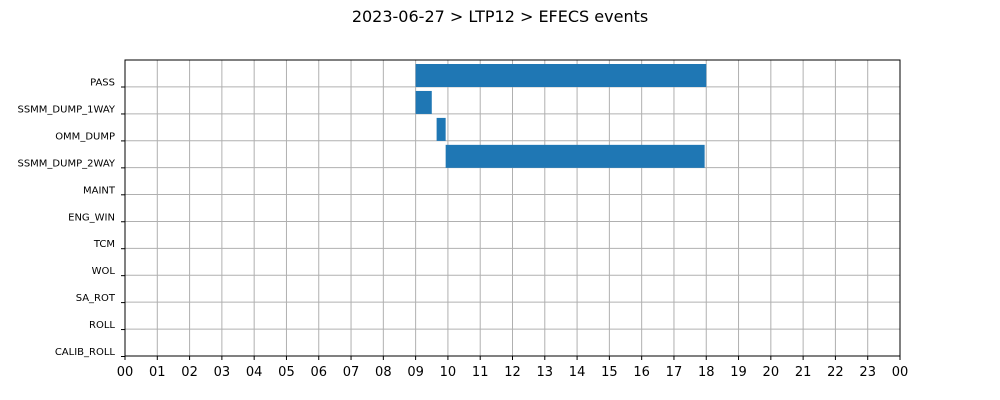 The image size is (1000, 400). What do you see at coordinates (157, 372) in the screenshot?
I see `x-tick-label: 01` at bounding box center [157, 372].